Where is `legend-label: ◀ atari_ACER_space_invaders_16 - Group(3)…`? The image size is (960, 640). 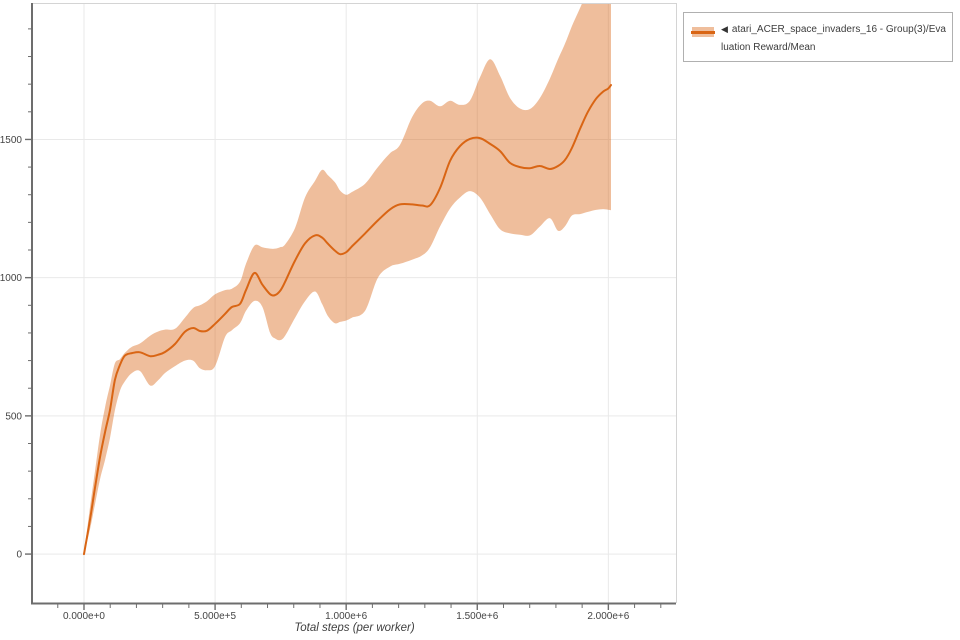
legend-label: ◀ atari_ACER_space_invaders_16 - Group(3)… is located at coordinates (833, 38).